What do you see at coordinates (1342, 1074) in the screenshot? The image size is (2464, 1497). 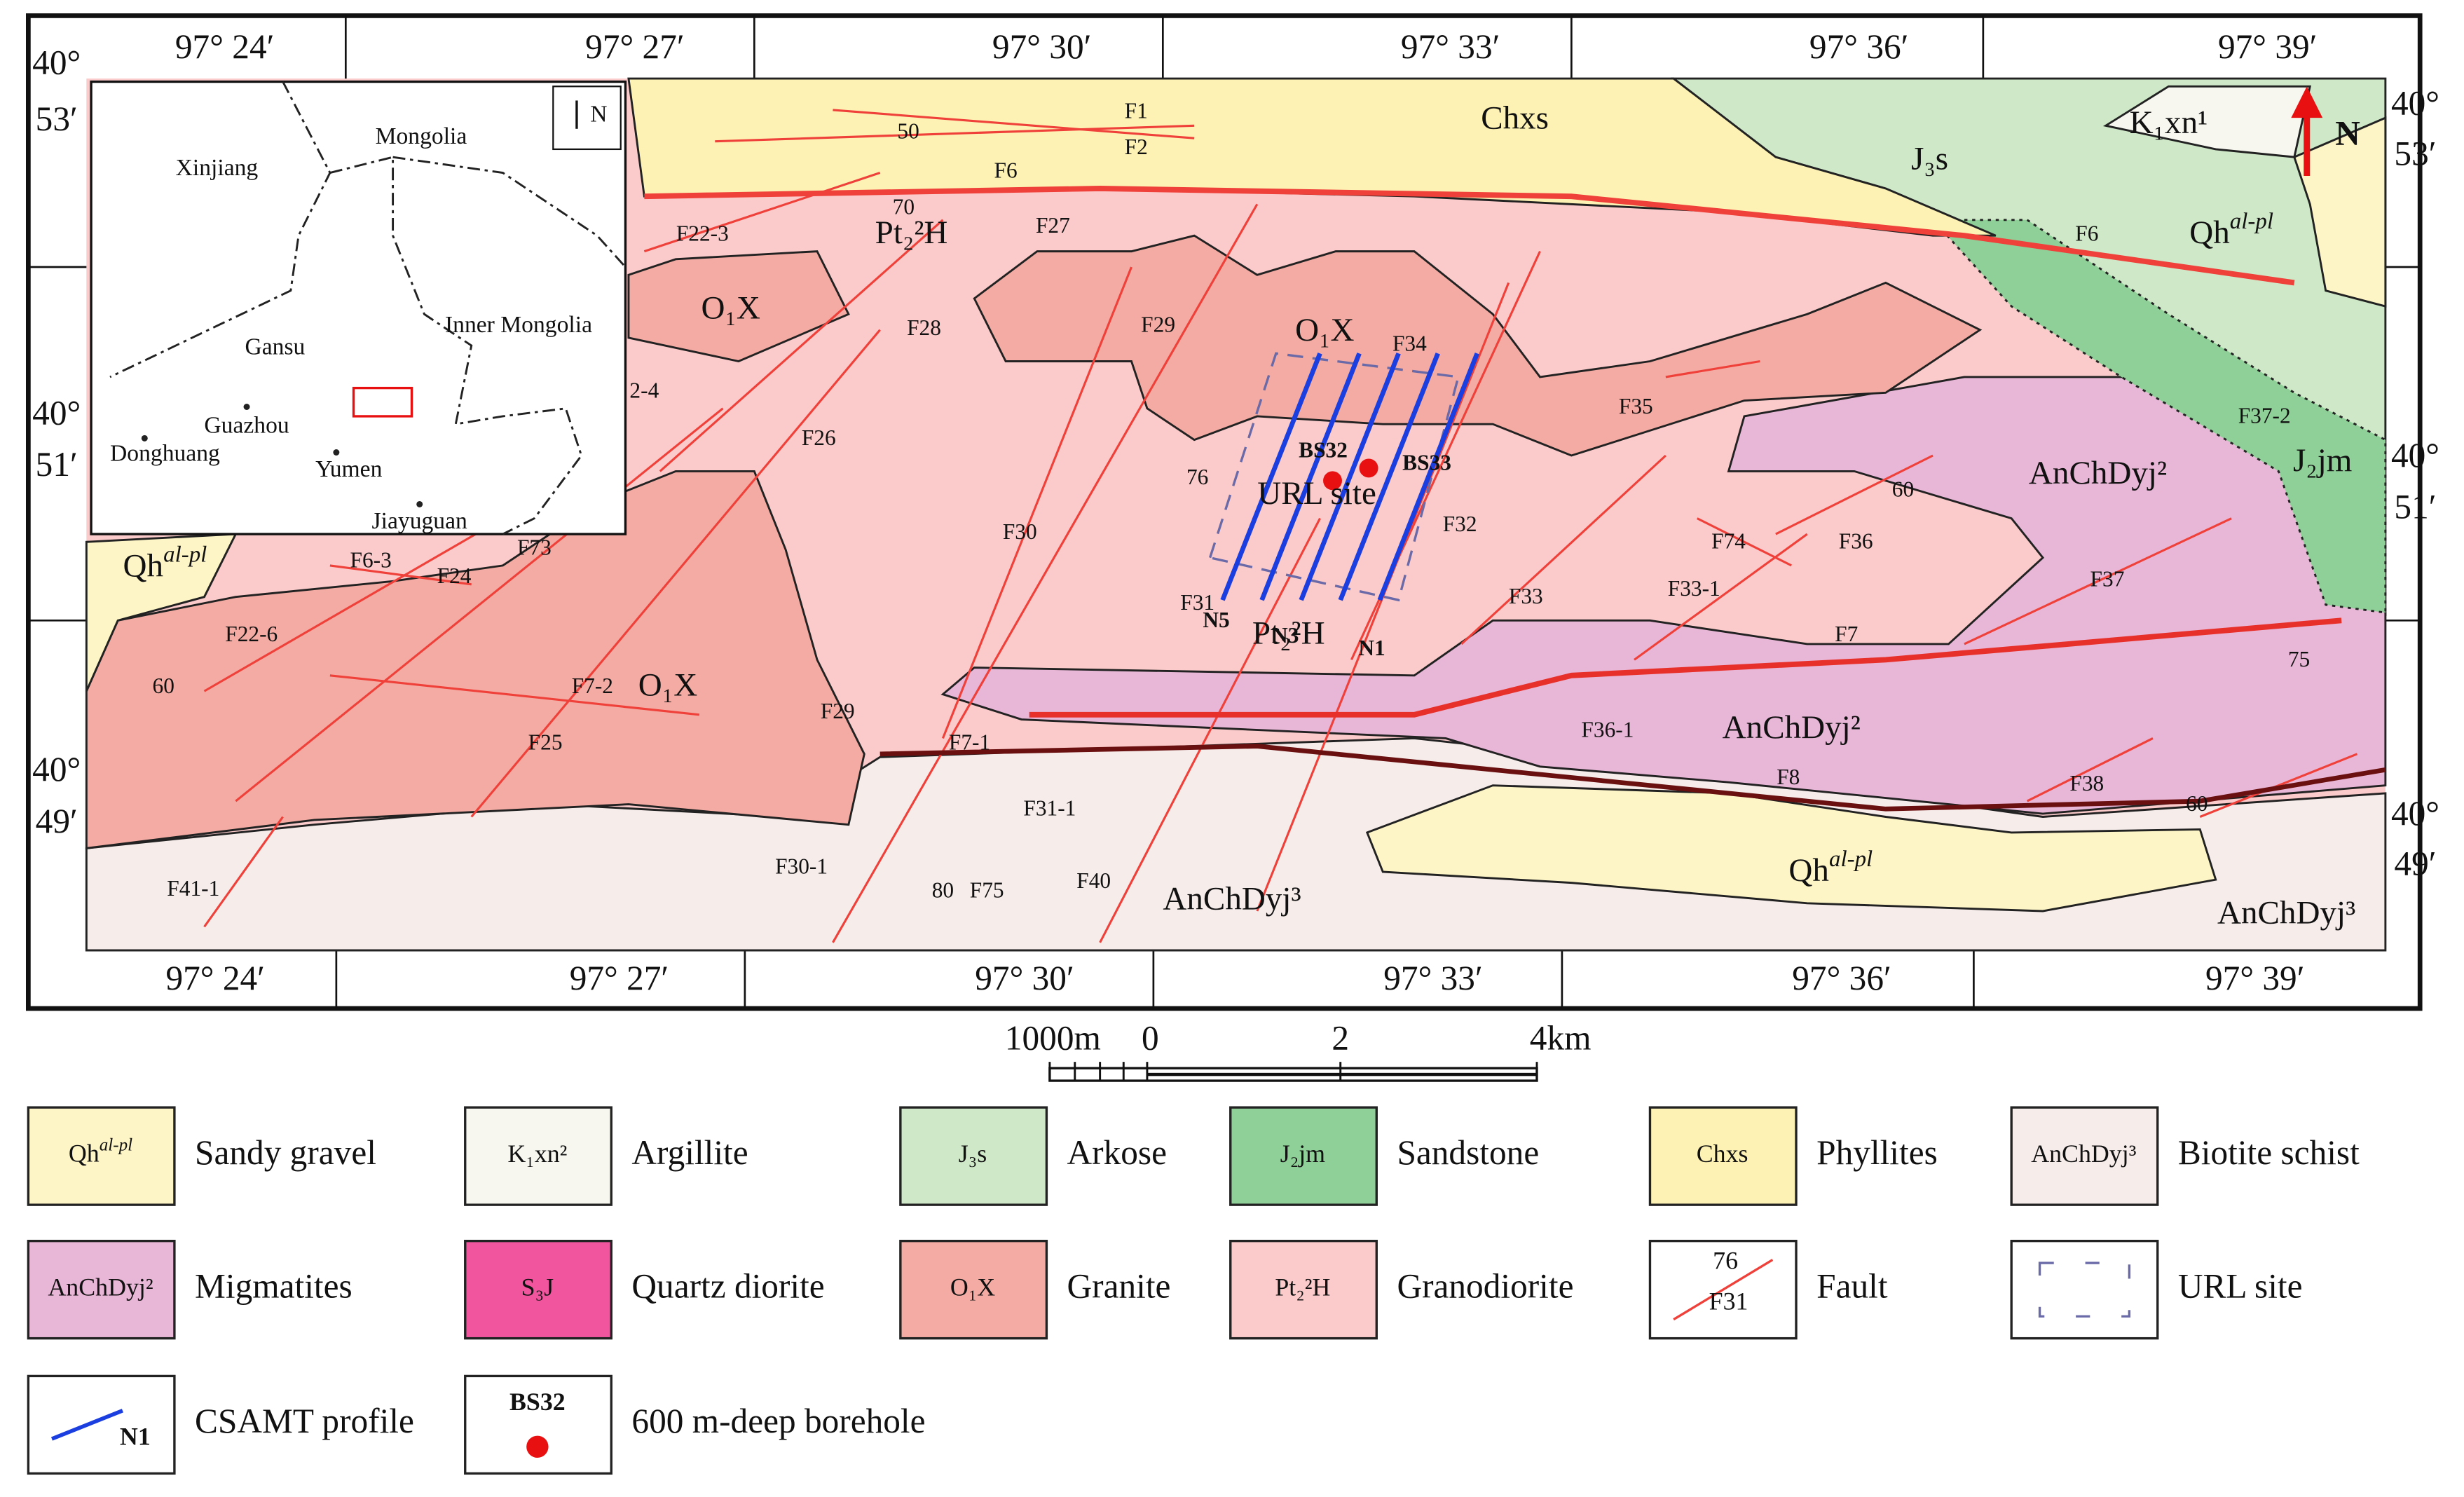 I see `scale-bar-fill` at bounding box center [1342, 1074].